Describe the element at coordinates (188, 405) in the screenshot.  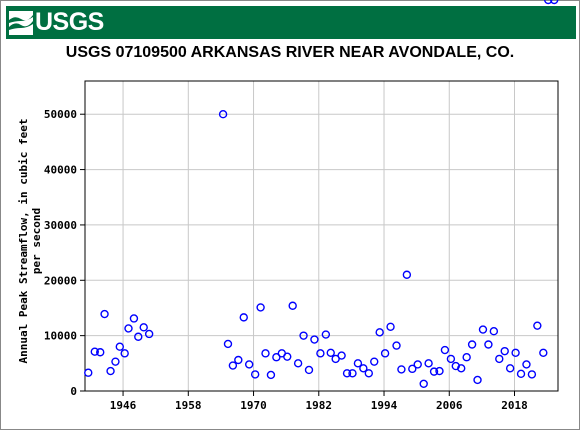
I see `x-tick-label: 1958` at that location.